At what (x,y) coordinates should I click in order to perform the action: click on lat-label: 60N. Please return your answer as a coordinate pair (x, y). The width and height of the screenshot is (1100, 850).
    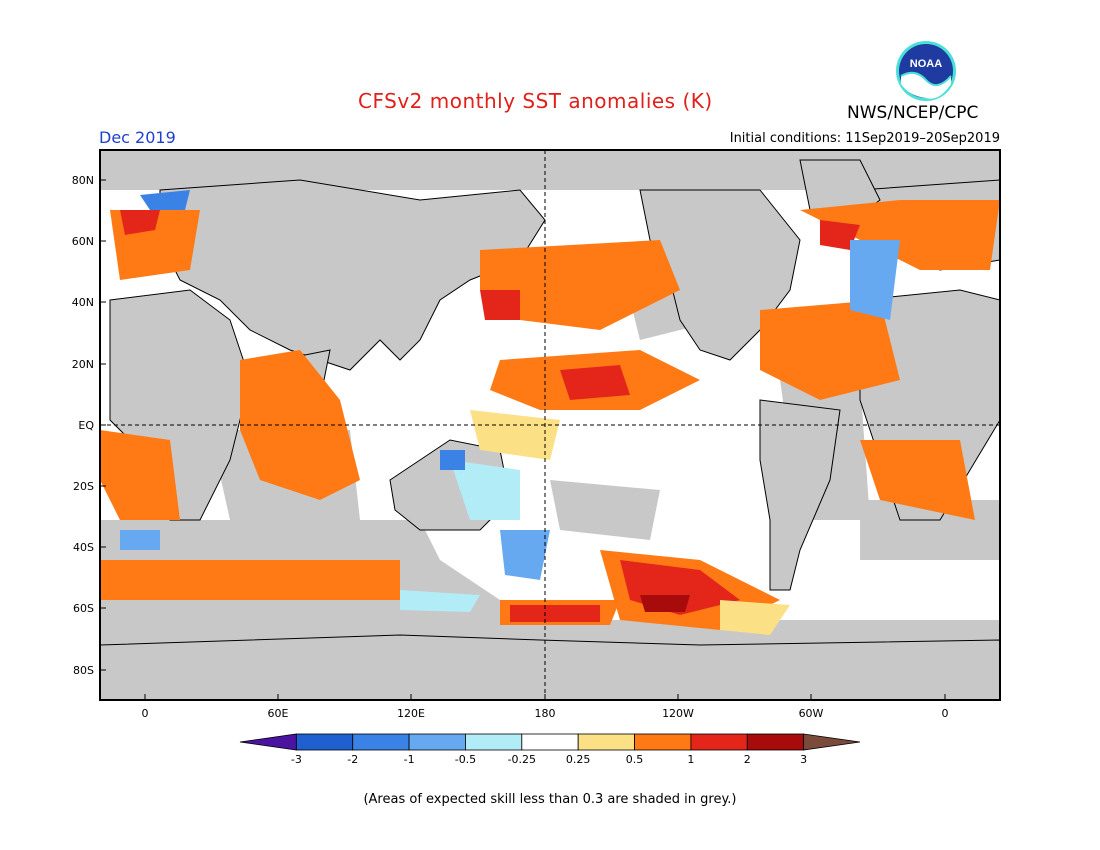
    Looking at the image, I should click on (83, 241).